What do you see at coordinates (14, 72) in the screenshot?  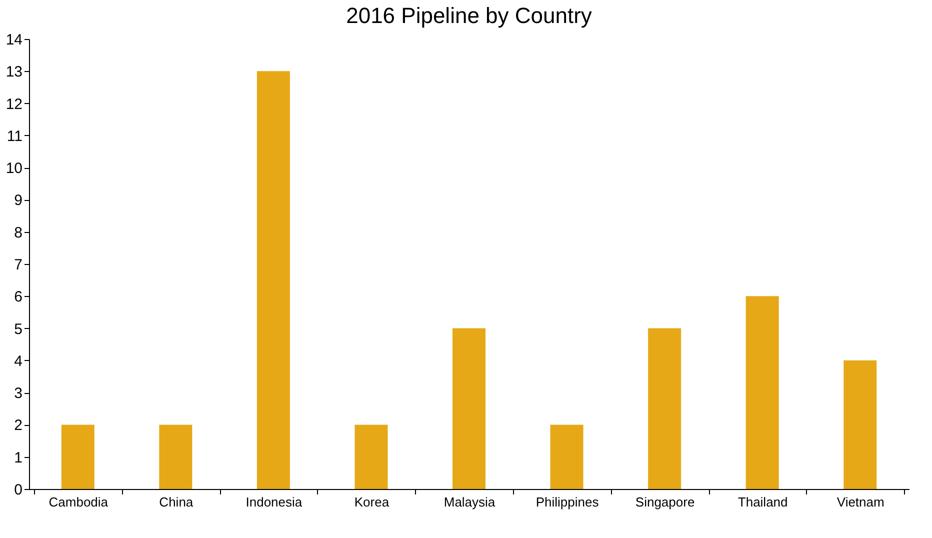 I see `y-tick-label: 13` at bounding box center [14, 72].